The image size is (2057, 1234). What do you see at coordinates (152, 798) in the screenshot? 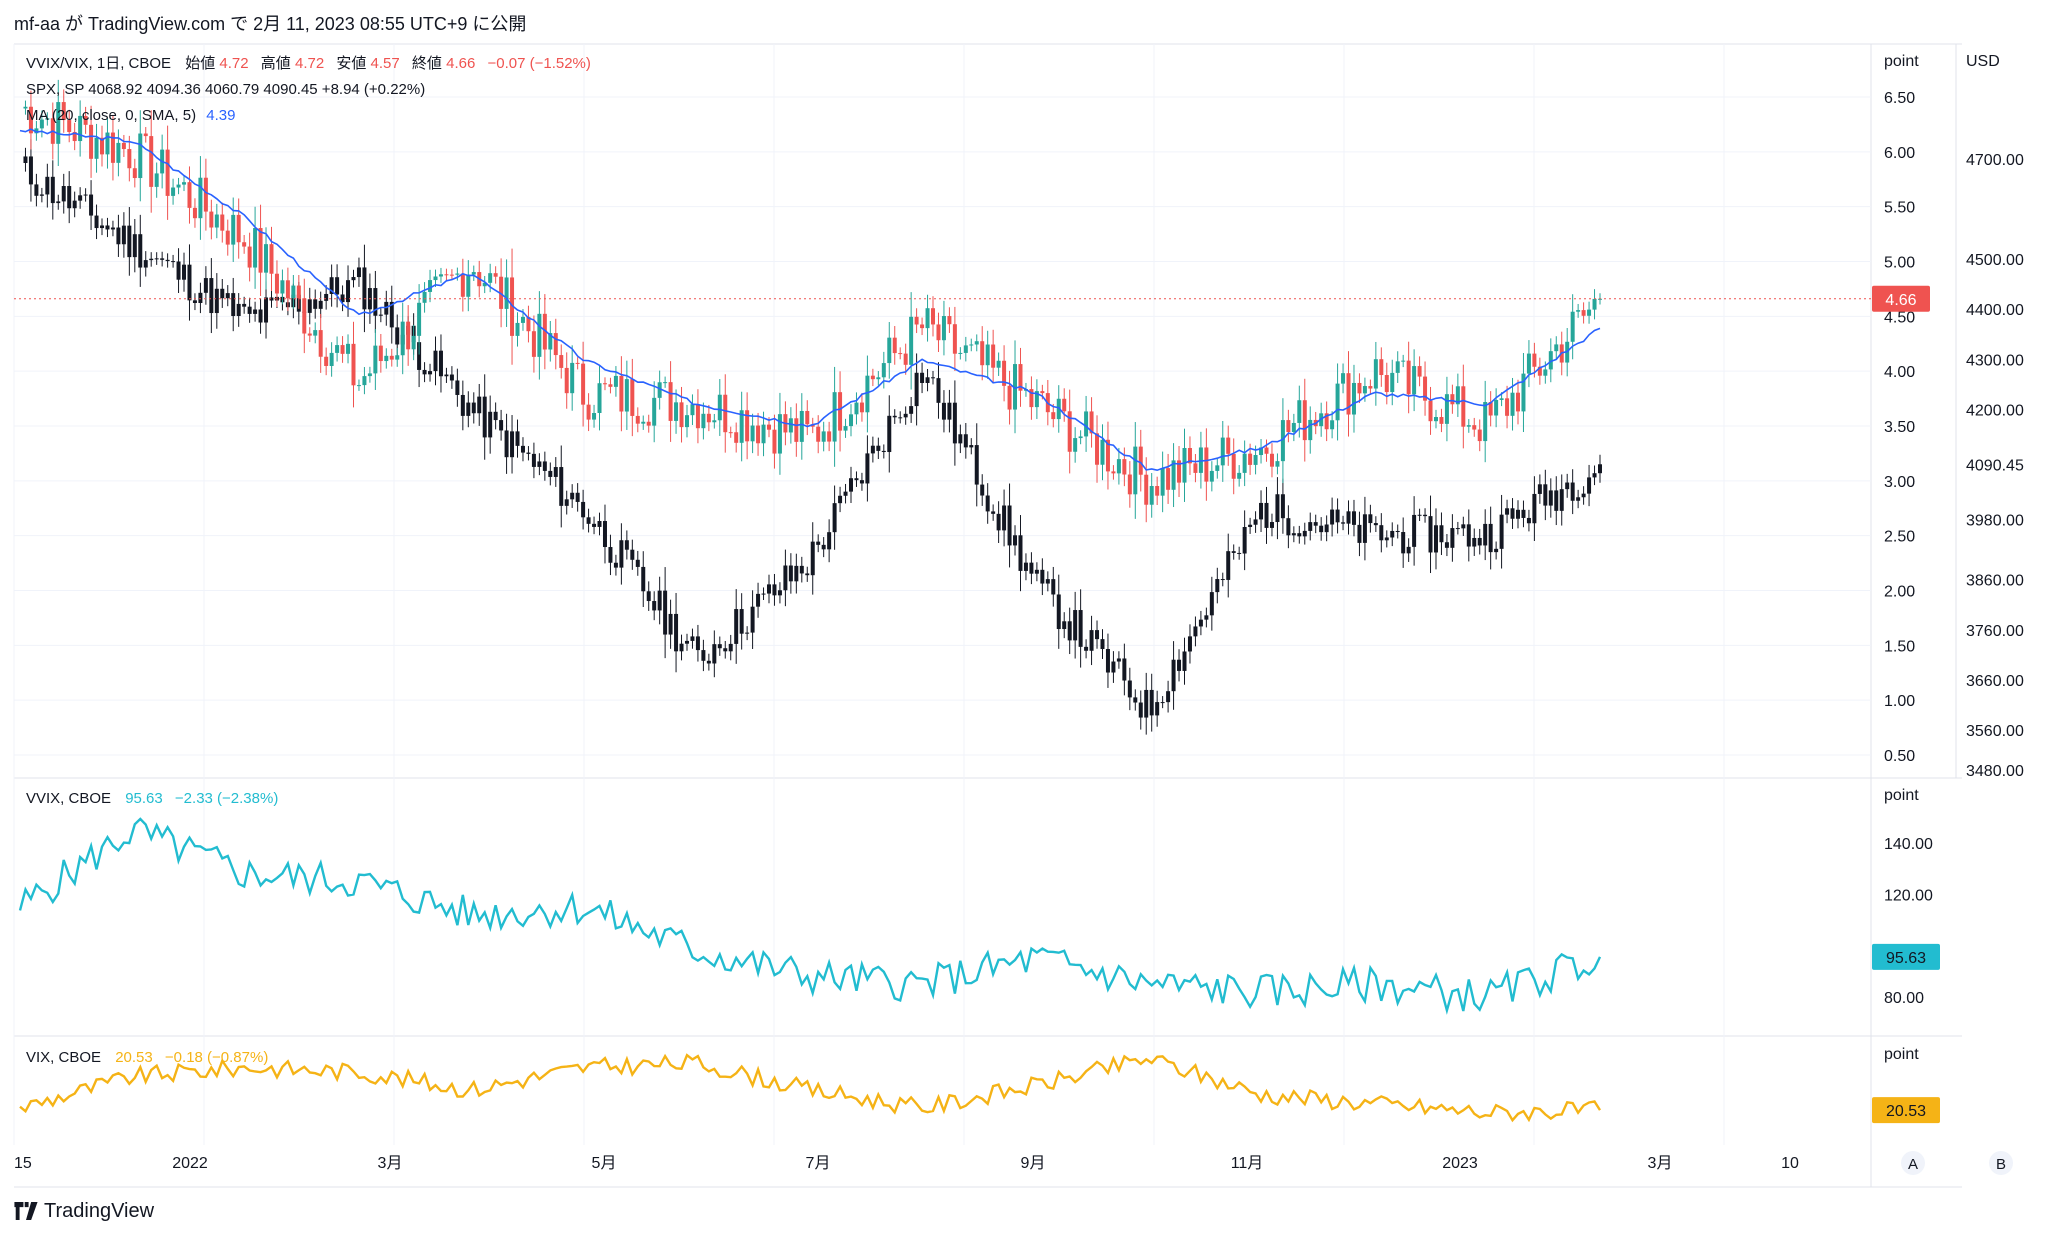
I see `vvix-legend: VVIX, CBOE 95.63 −2.33 (−2.38%)` at bounding box center [152, 798].